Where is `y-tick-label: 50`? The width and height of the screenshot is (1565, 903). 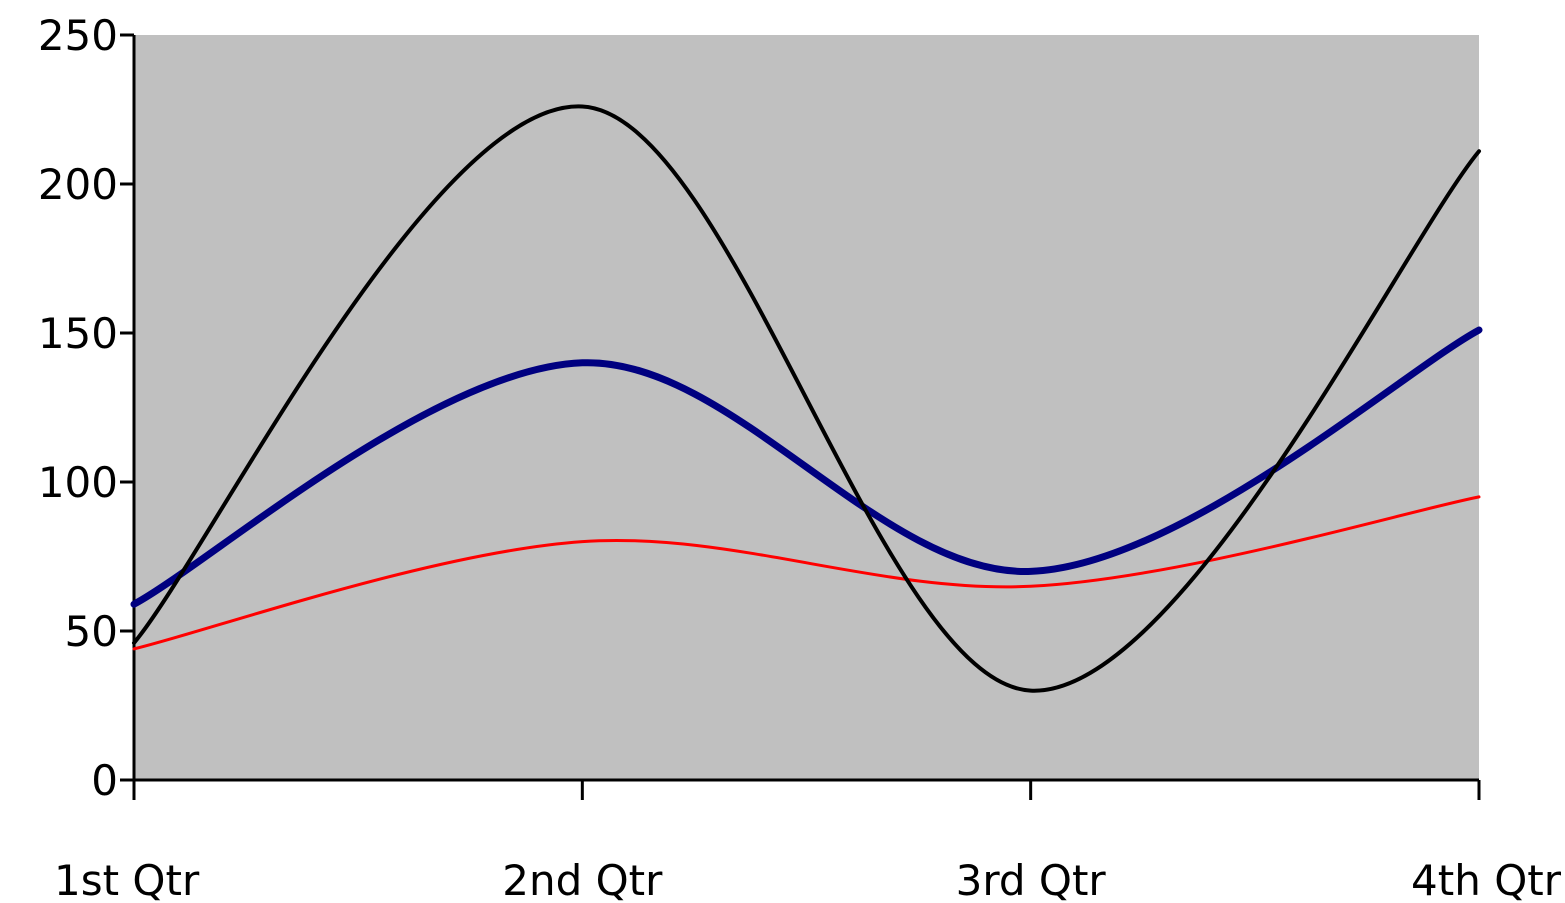
y-tick-label: 50 is located at coordinates (91, 631).